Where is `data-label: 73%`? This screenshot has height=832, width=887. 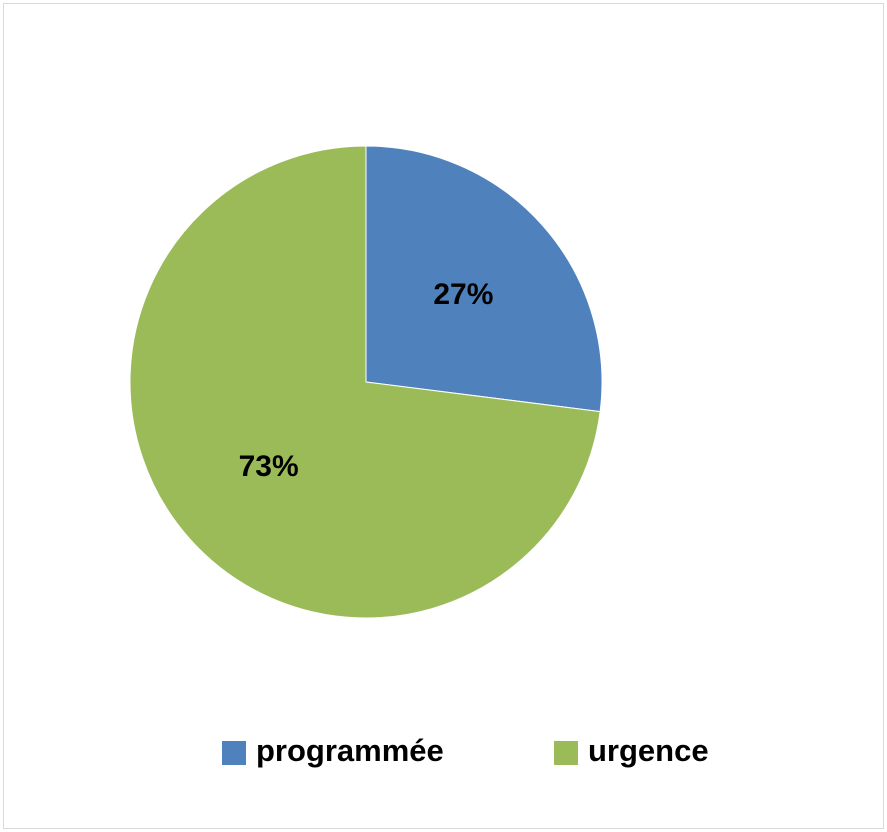 data-label: 73% is located at coordinates (269, 466).